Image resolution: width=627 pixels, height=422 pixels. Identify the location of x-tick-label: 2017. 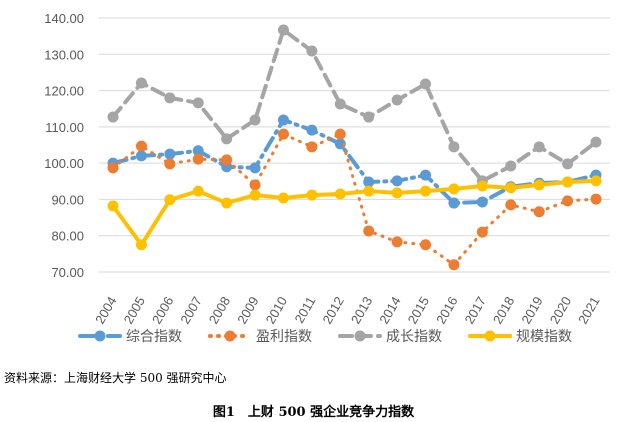
(474, 310).